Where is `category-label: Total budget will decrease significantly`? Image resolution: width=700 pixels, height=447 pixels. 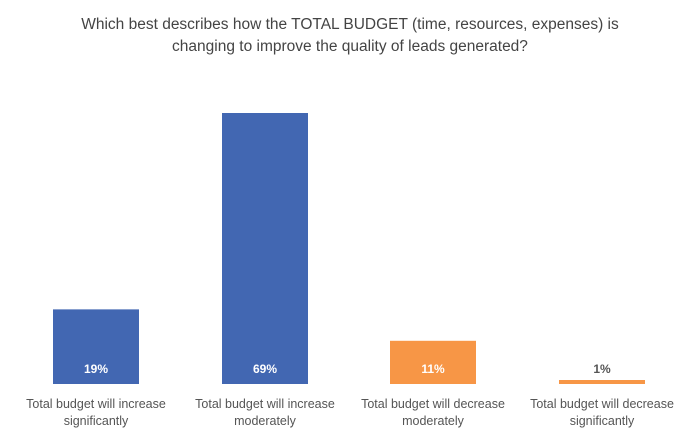 category-label: Total budget will decrease significantly is located at coordinates (602, 413).